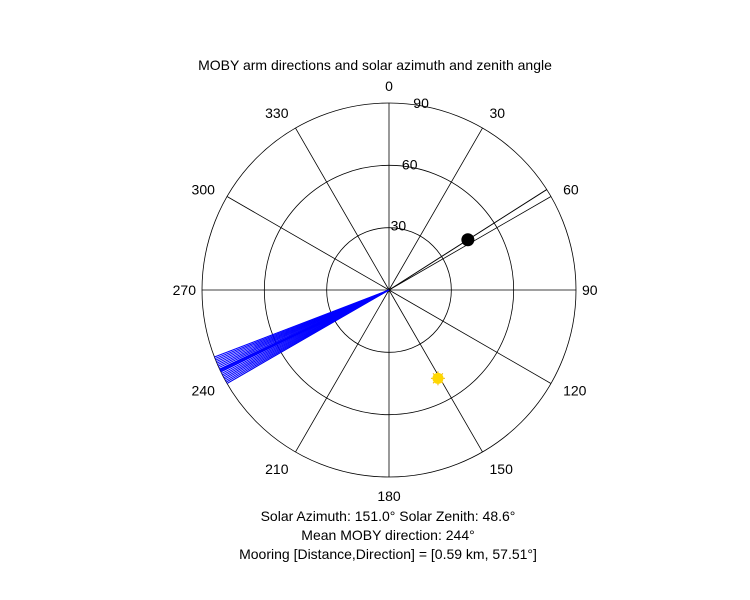 The height and width of the screenshot is (600, 750). I want to click on sun-marker, so click(437, 378).